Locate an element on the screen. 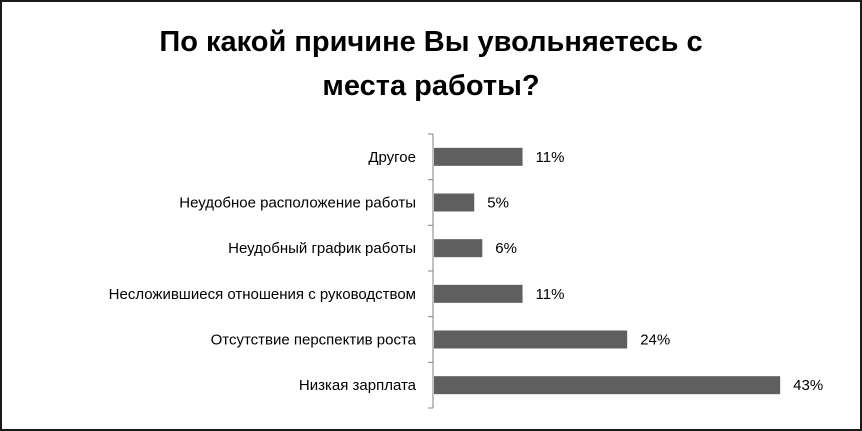 The image size is (862, 431). data-label: 43% is located at coordinates (808, 385).